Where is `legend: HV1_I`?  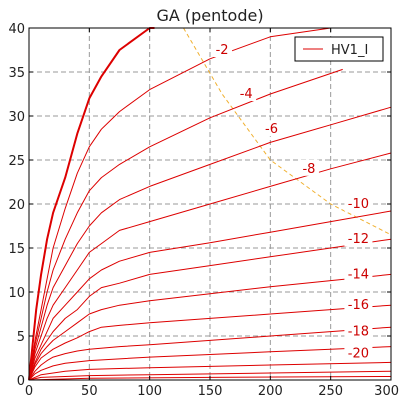 legend: HV1_I is located at coordinates (339, 49).